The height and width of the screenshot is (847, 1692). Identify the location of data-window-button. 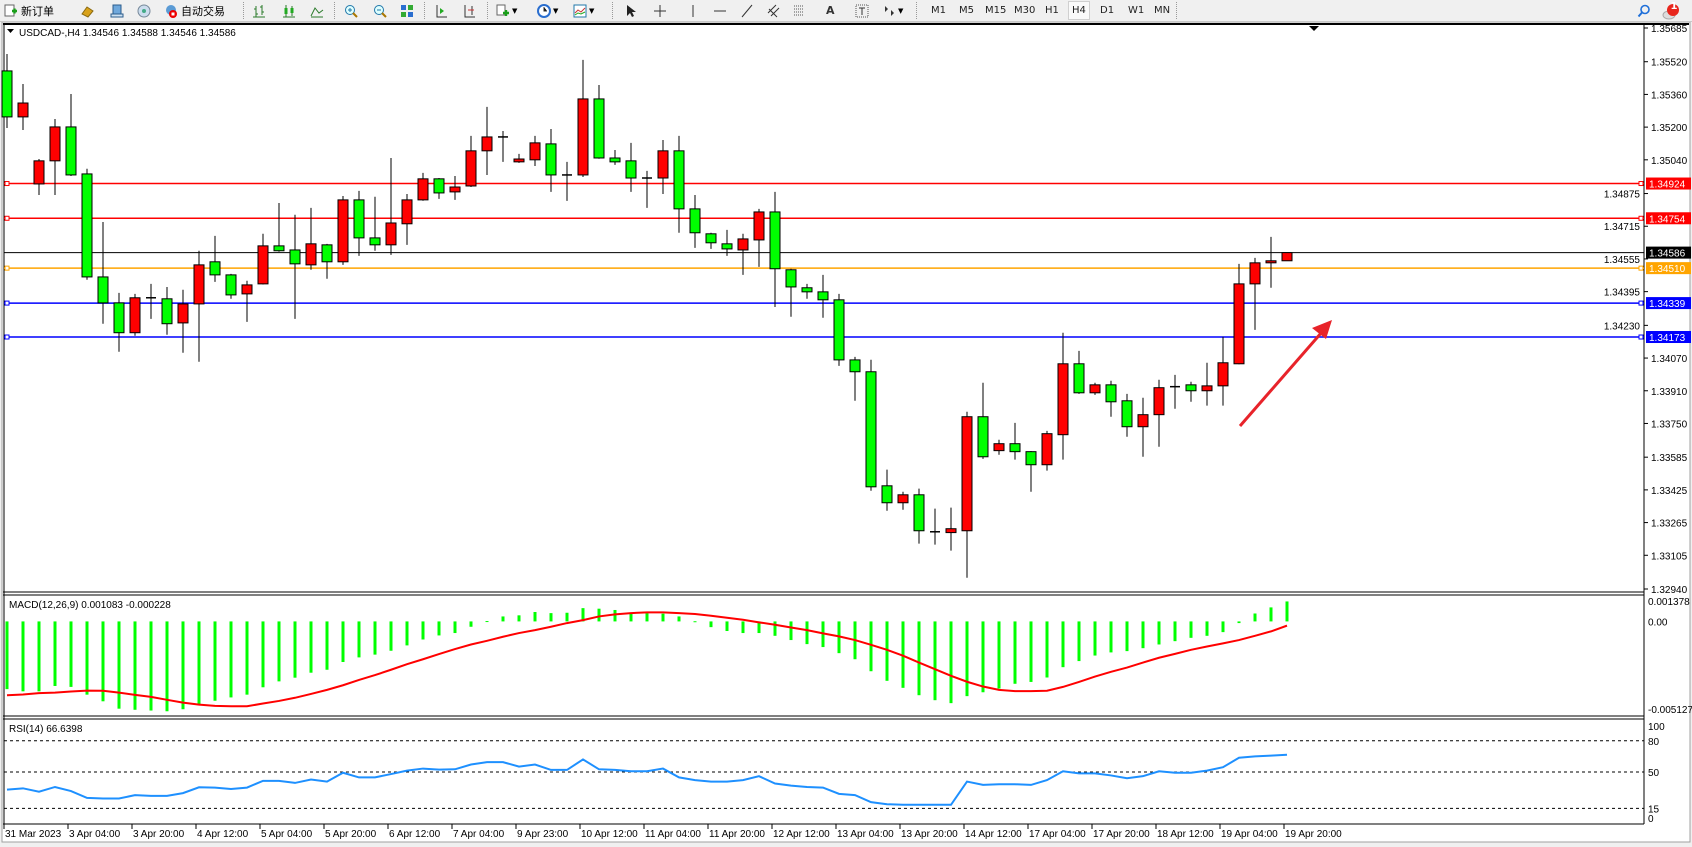
(117, 10).